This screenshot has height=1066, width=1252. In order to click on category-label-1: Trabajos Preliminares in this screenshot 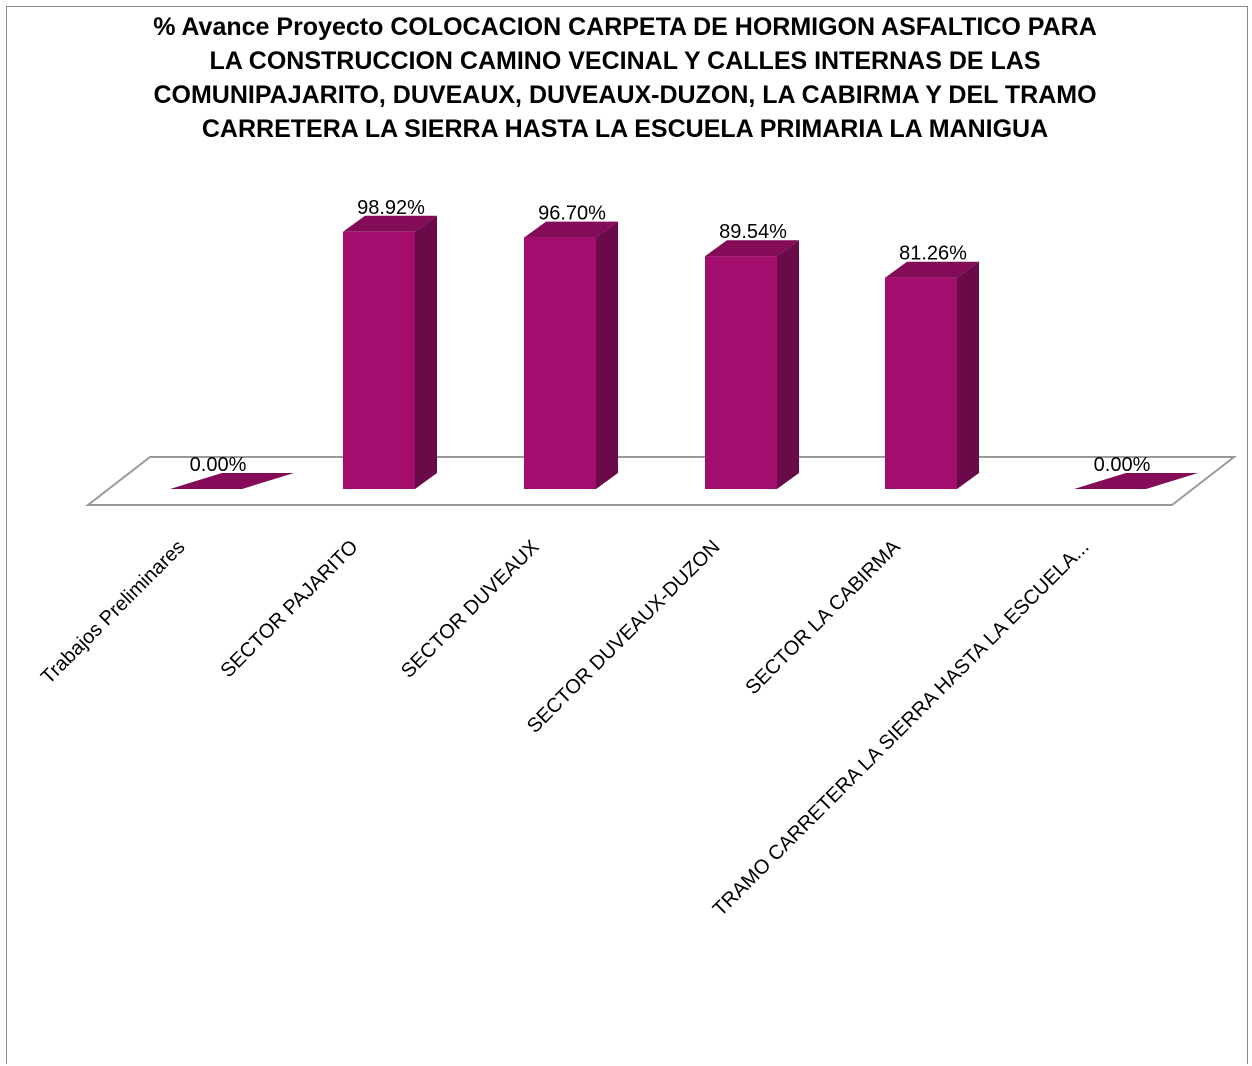, I will do `click(113, 612)`.